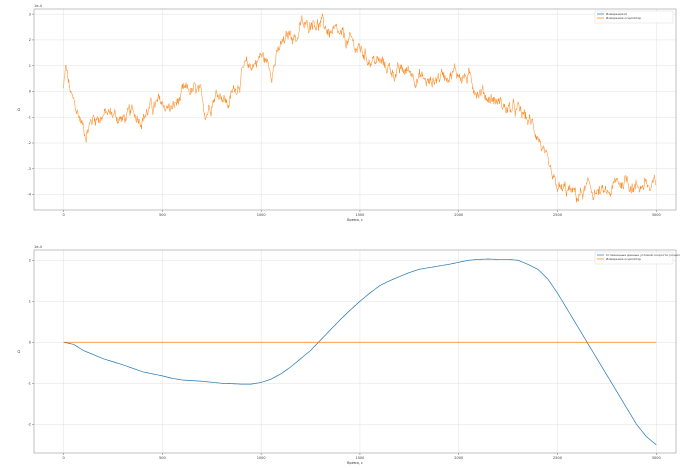  Describe the element at coordinates (30, 195) in the screenshot. I see `y-tick-label: -4` at that location.